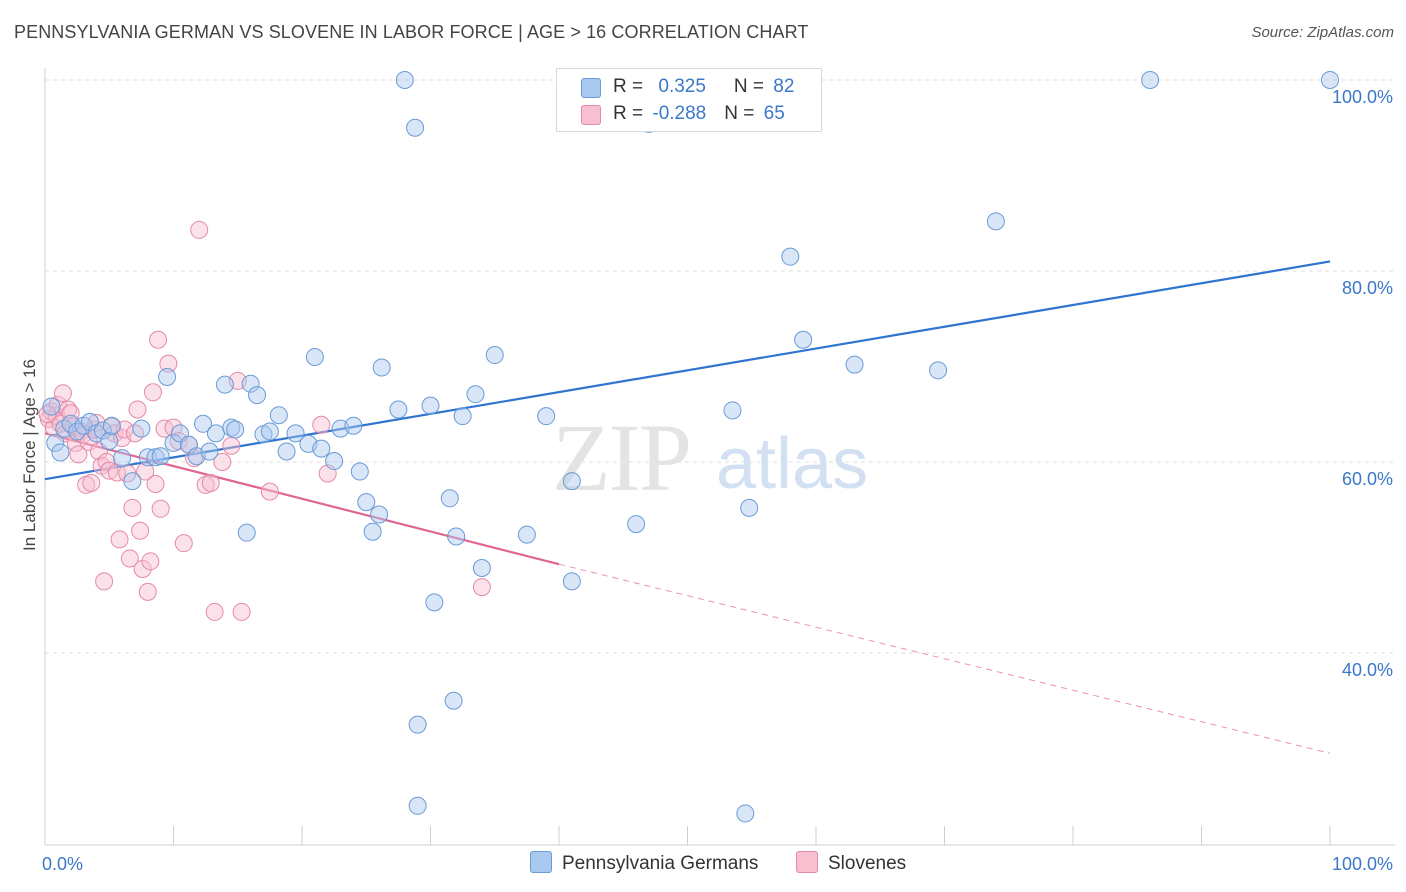  Describe the element at coordinates (29, 455) in the screenshot. I see `y-axis-title: In Labor Force | Age > 16` at that location.